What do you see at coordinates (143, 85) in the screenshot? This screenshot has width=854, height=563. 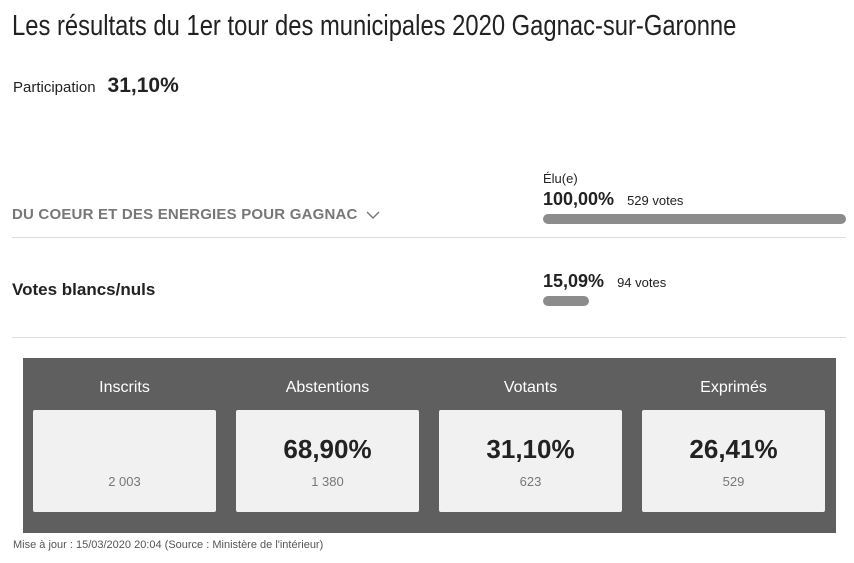 I see `participation-value: 31,10%` at bounding box center [143, 85].